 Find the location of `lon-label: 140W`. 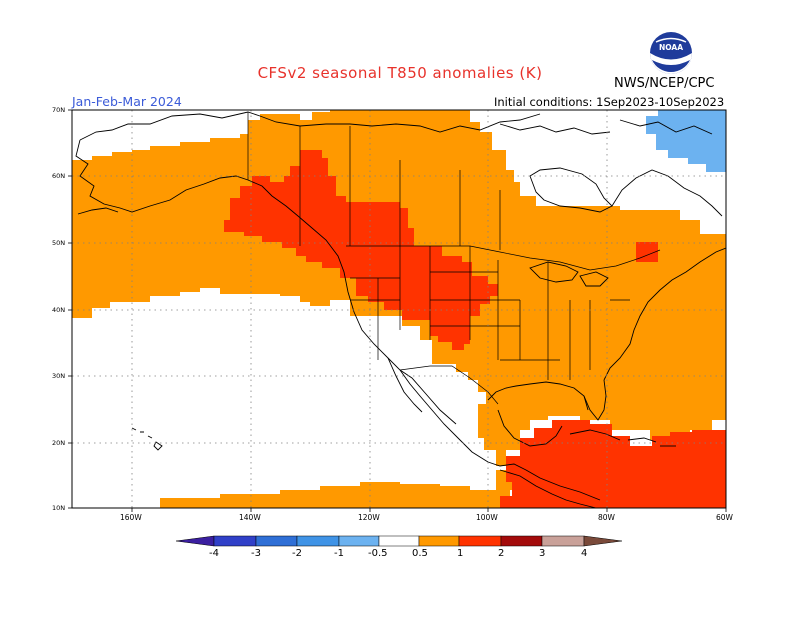

lon-label: 140W is located at coordinates (250, 517).